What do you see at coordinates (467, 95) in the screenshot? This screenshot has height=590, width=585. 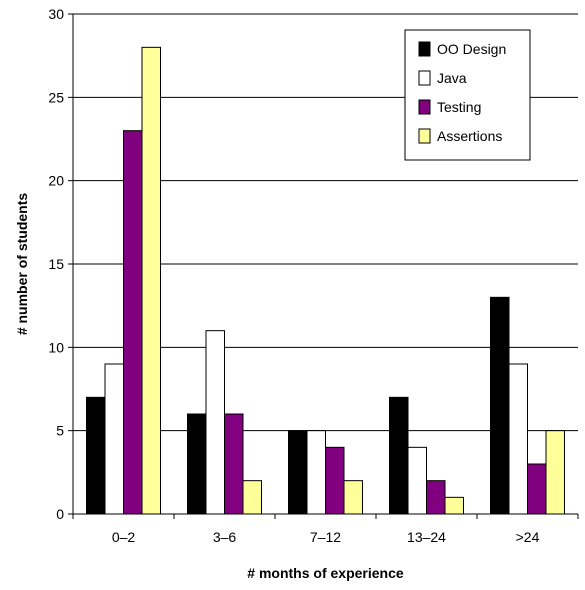 I see `legend: OO Design Java Testing Assertions` at bounding box center [467, 95].